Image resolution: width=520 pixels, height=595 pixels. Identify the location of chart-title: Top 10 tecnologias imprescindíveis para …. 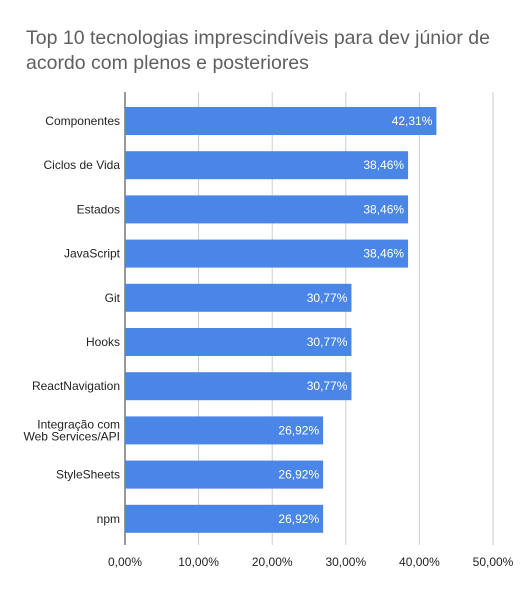
(258, 50).